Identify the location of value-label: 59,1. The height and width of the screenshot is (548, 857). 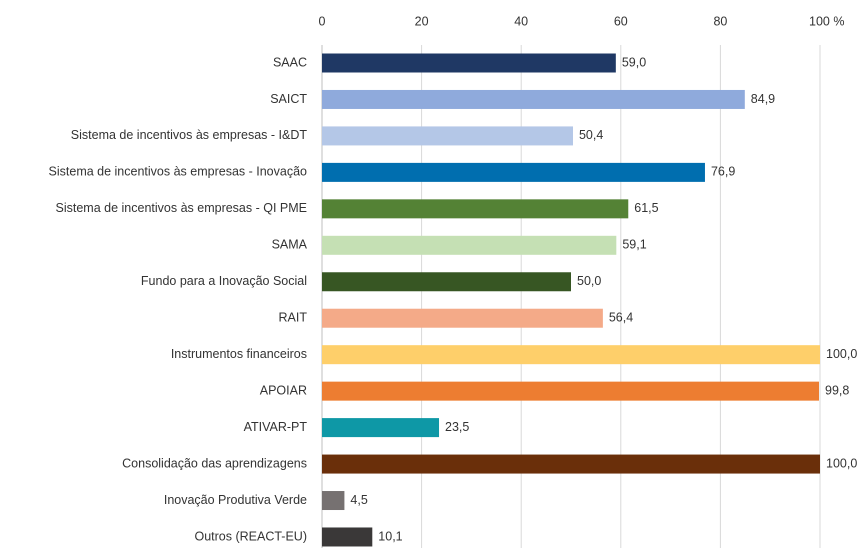
(634, 245).